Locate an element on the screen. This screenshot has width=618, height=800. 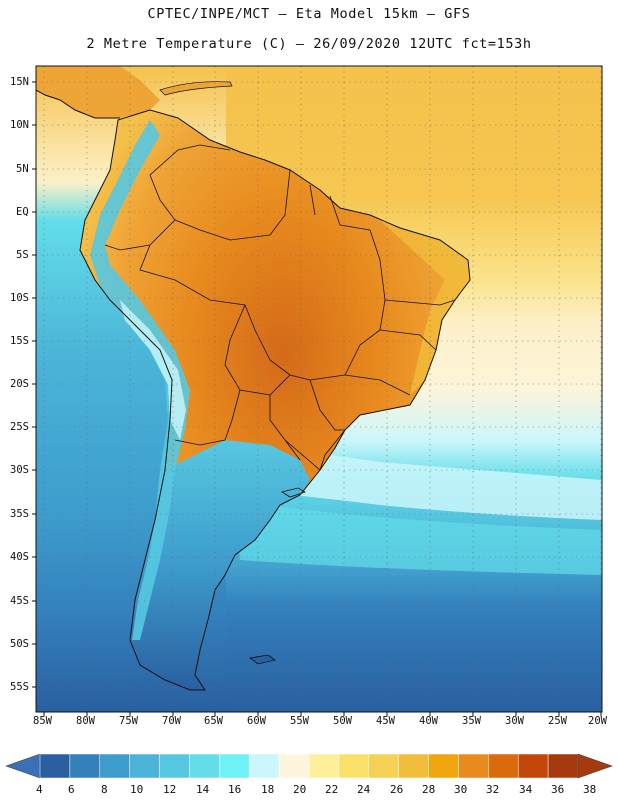
colorbar-boxes is located at coordinates (309, 766).